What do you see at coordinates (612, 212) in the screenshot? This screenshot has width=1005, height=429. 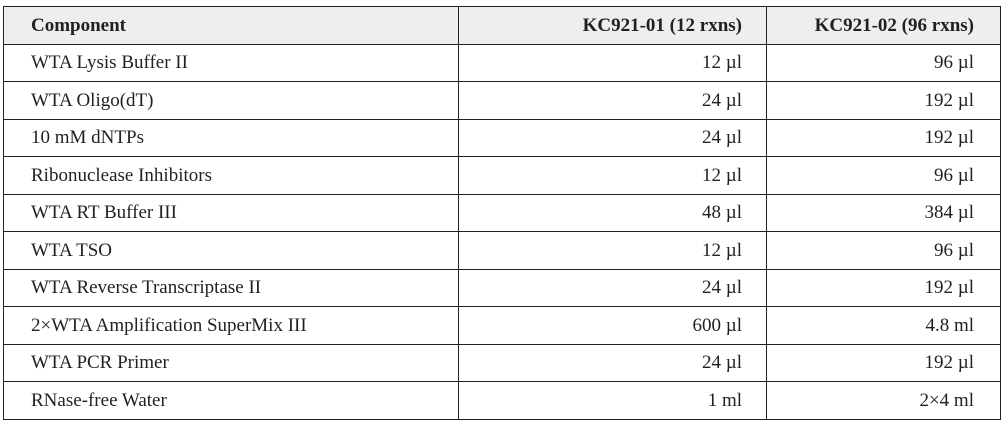 I see `kc921-01-cell: 48 µl` at bounding box center [612, 212].